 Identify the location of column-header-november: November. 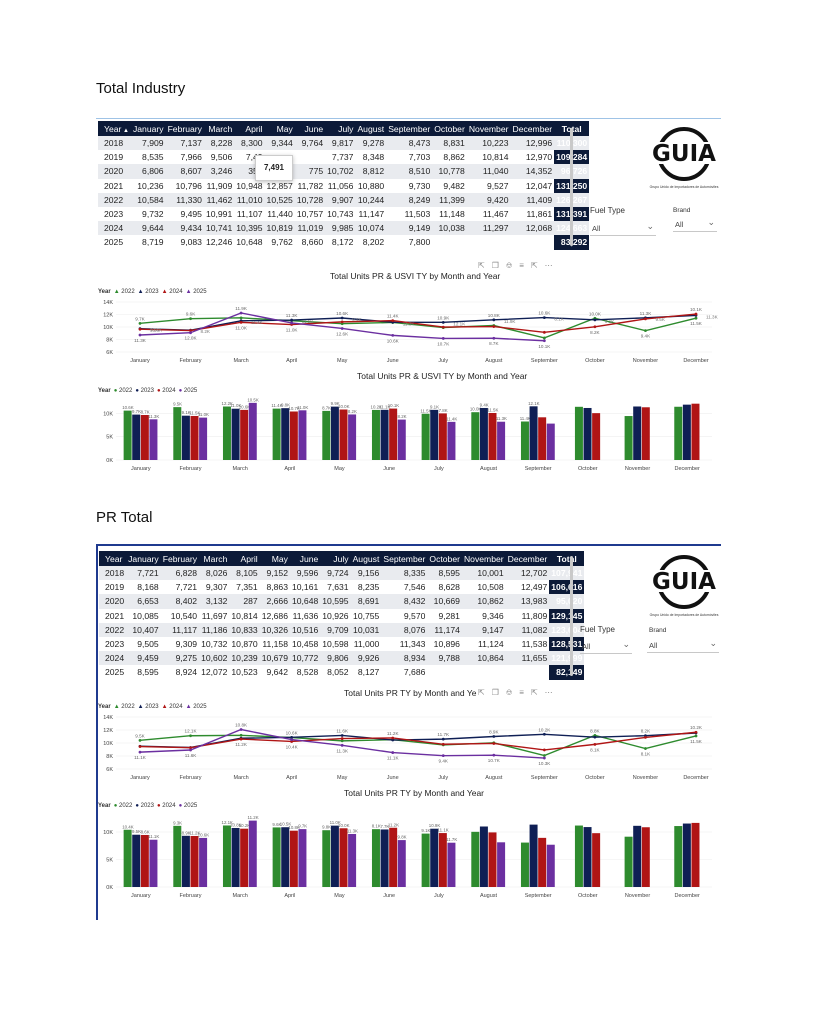
(488, 128).